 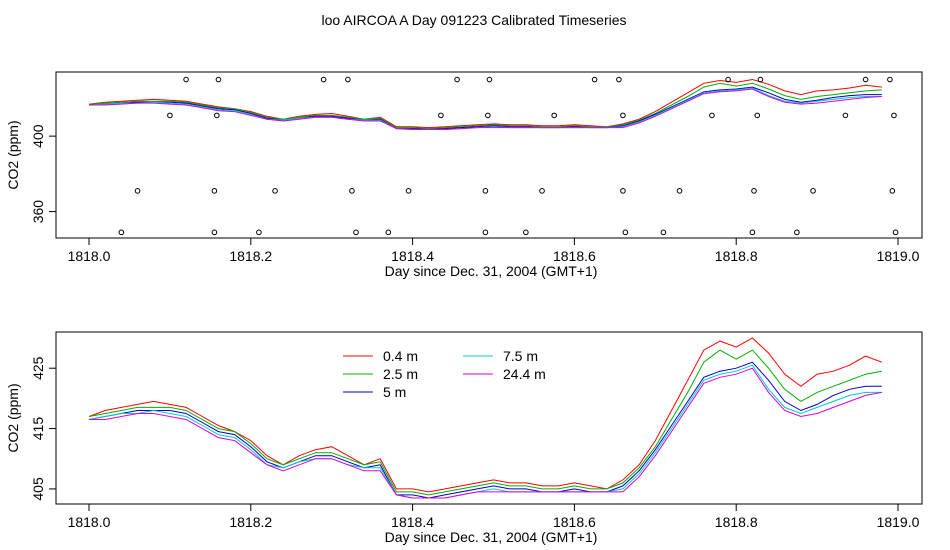 What do you see at coordinates (394, 392) in the screenshot?
I see `chart-1-legend-label-2: 5 m` at bounding box center [394, 392].